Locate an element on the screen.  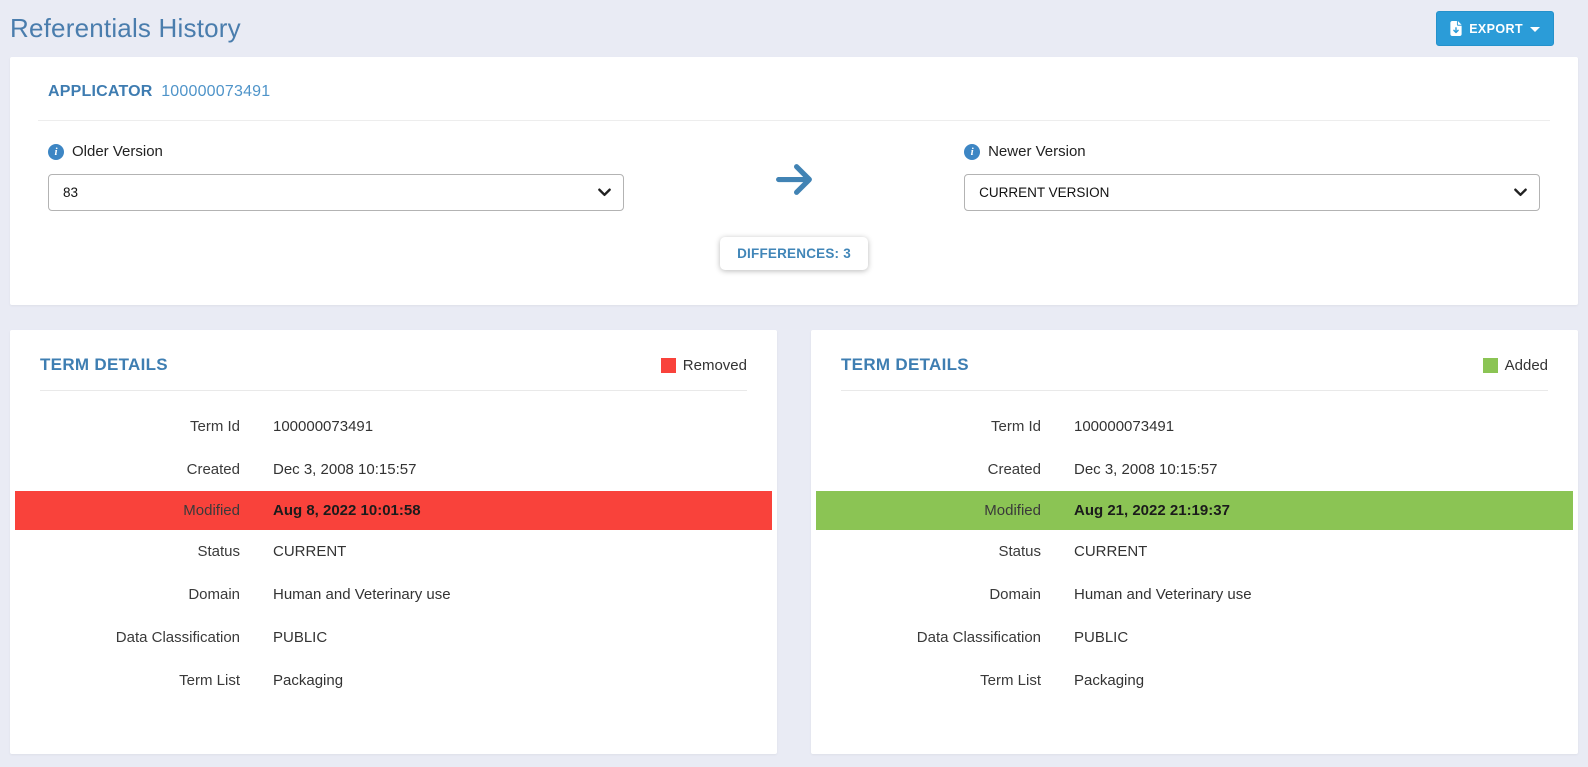
newer-version-select-wrap: CURRENT VERSION is located at coordinates (1252, 192).